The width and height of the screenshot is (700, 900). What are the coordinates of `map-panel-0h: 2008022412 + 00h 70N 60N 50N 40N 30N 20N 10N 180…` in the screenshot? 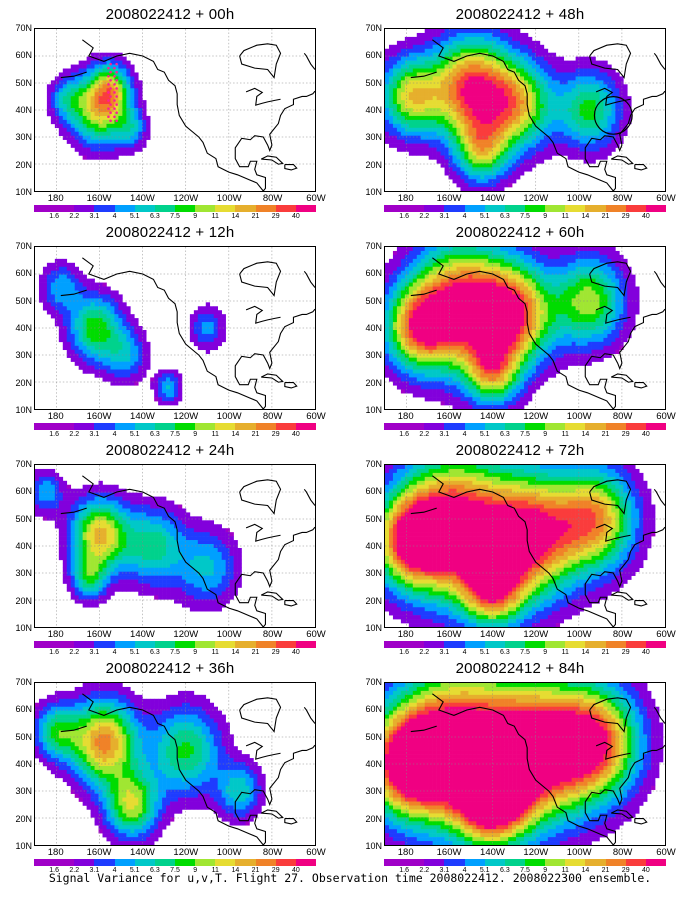 It's located at (170, 113).